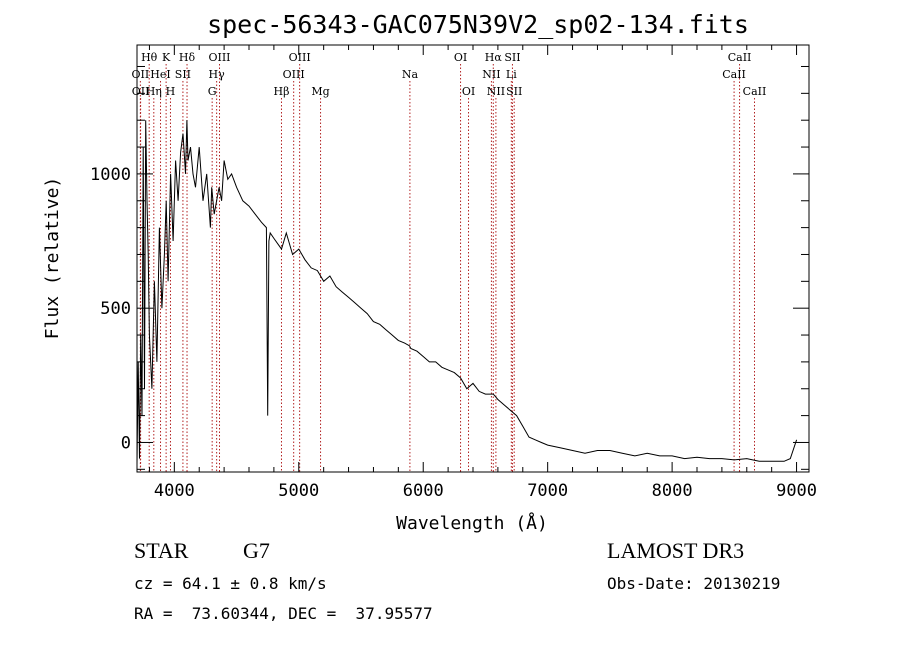 This screenshot has width=900, height=649. I want to click on line-marker-label: HeI, so click(160, 74).